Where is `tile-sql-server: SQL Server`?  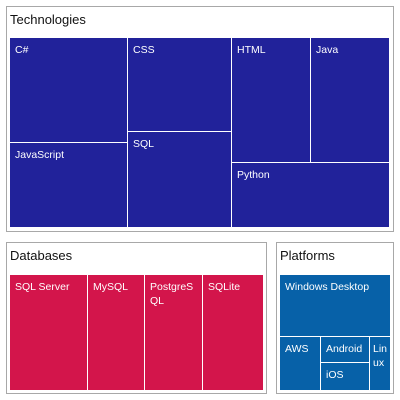 tile-sql-server: SQL Server is located at coordinates (48, 332).